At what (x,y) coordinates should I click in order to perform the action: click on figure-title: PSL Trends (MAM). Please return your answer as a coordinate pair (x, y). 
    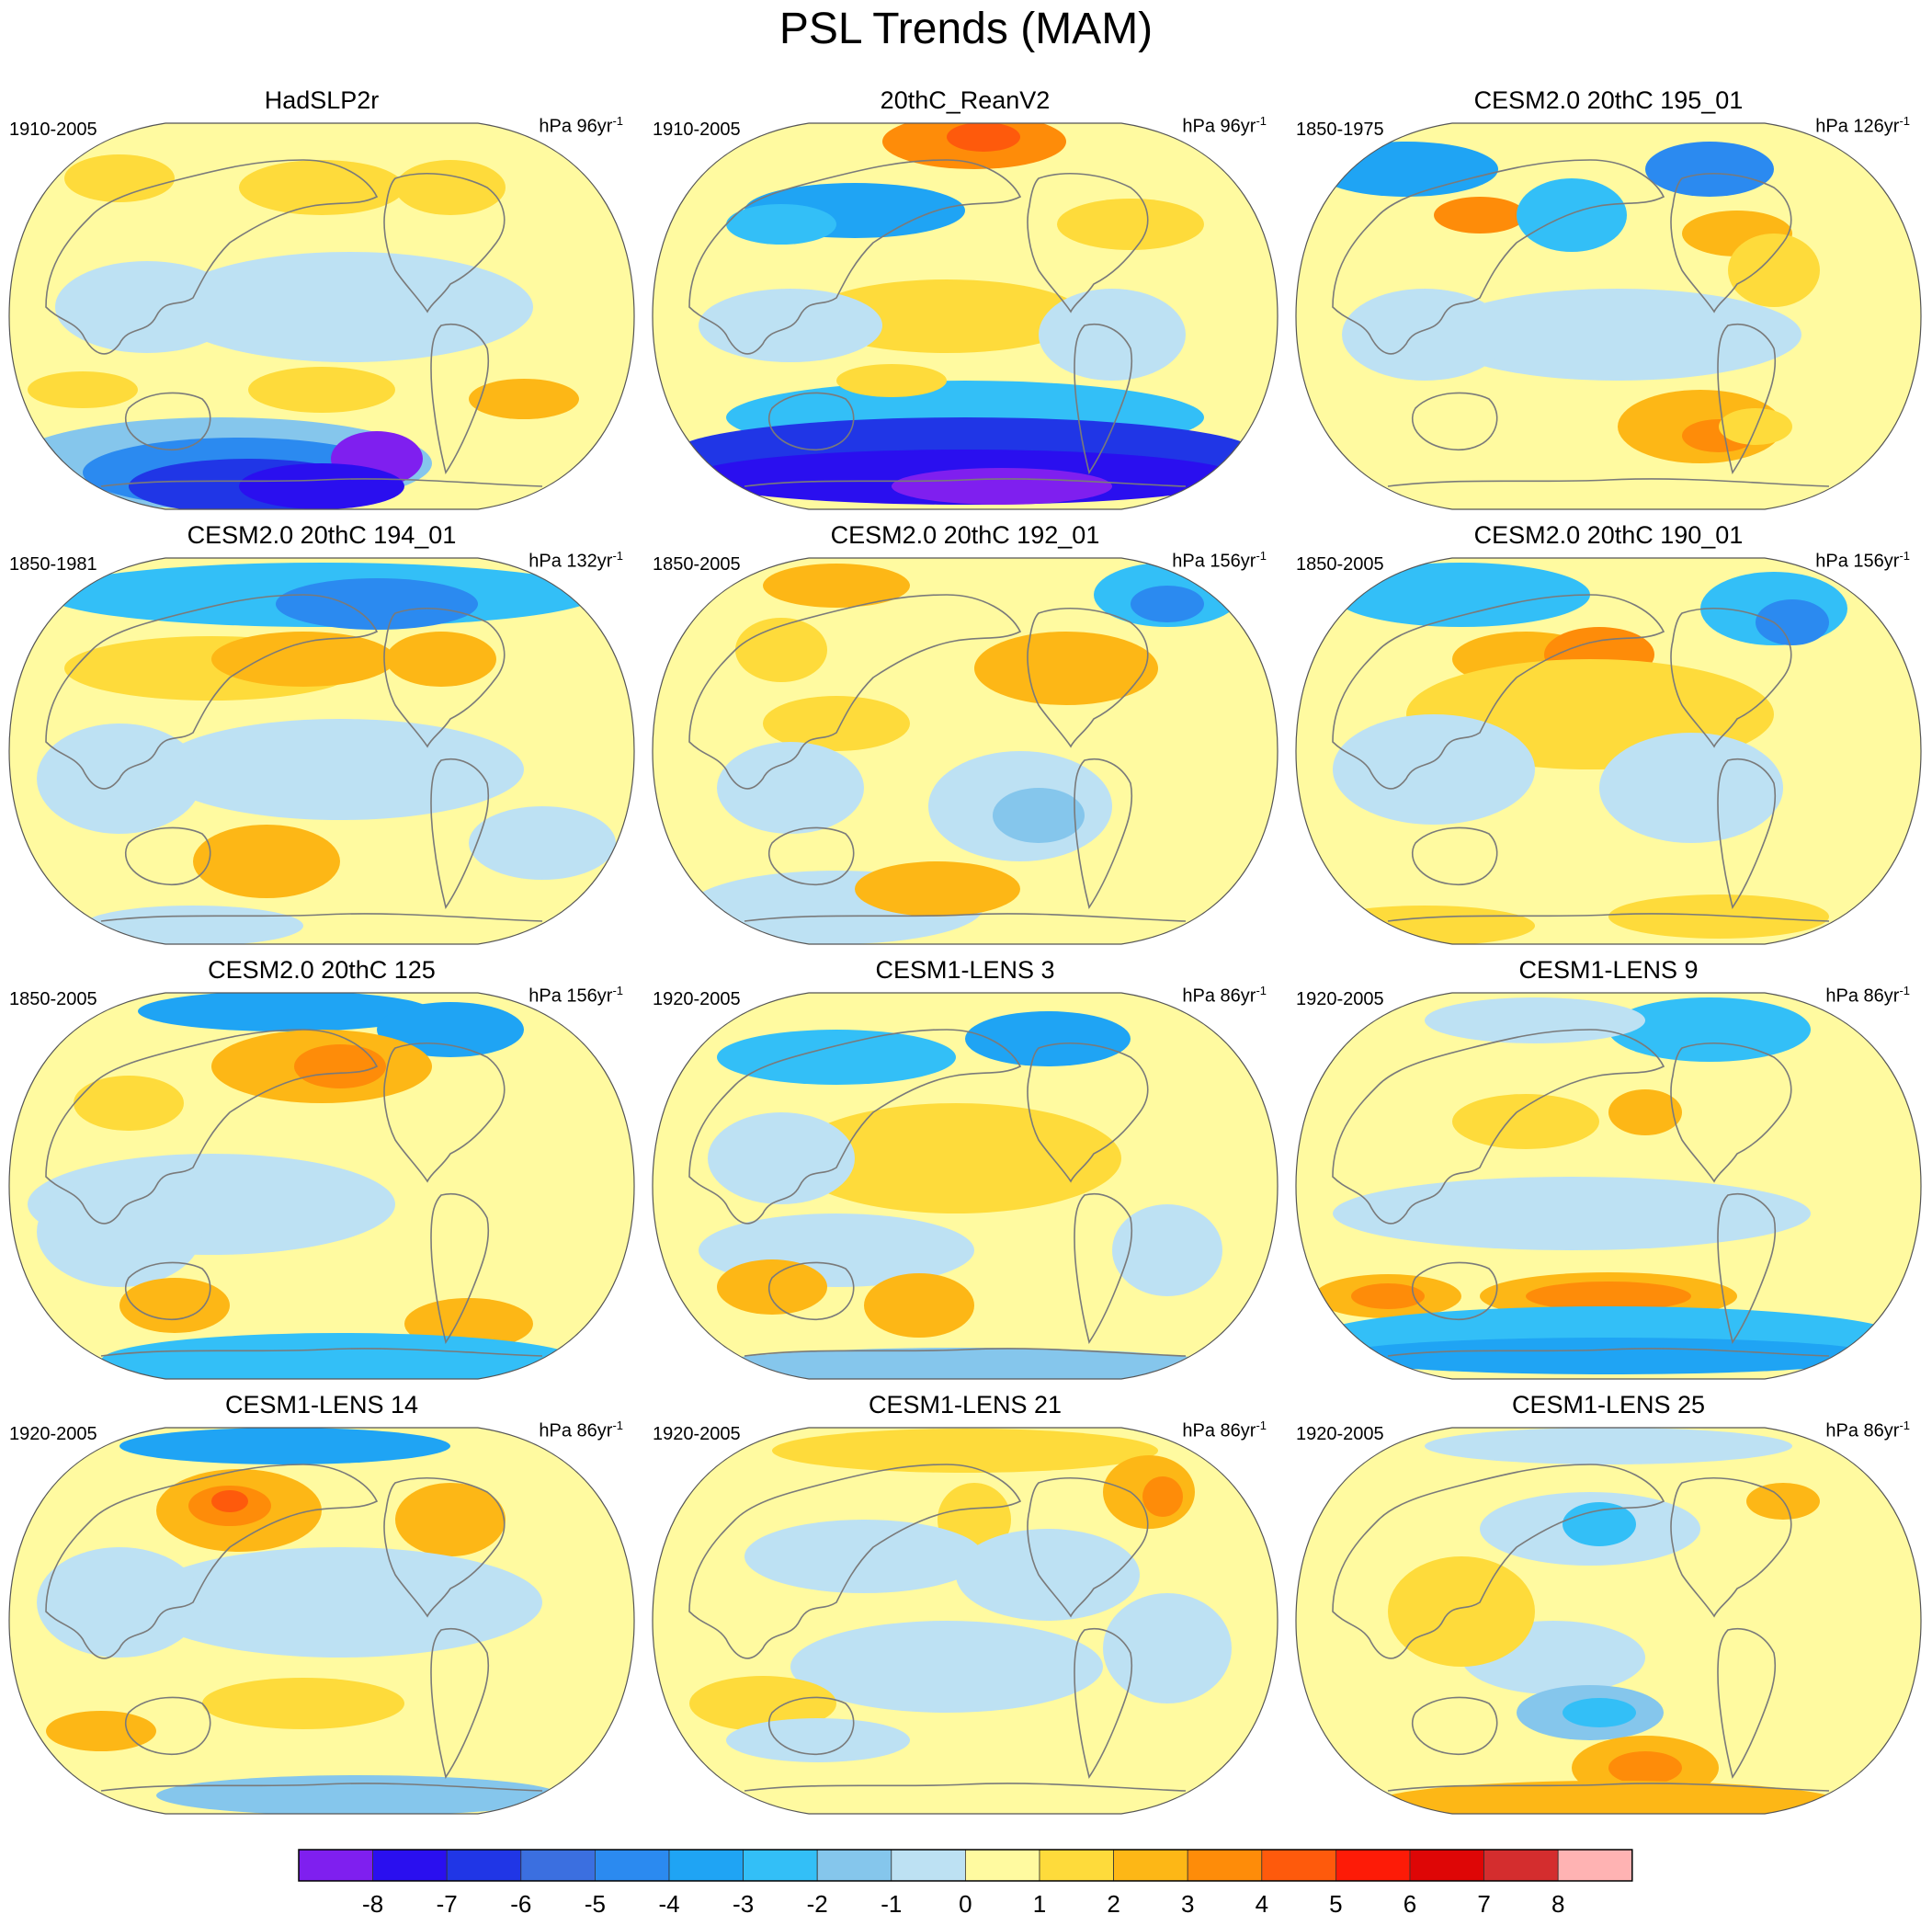
    Looking at the image, I should click on (966, 29).